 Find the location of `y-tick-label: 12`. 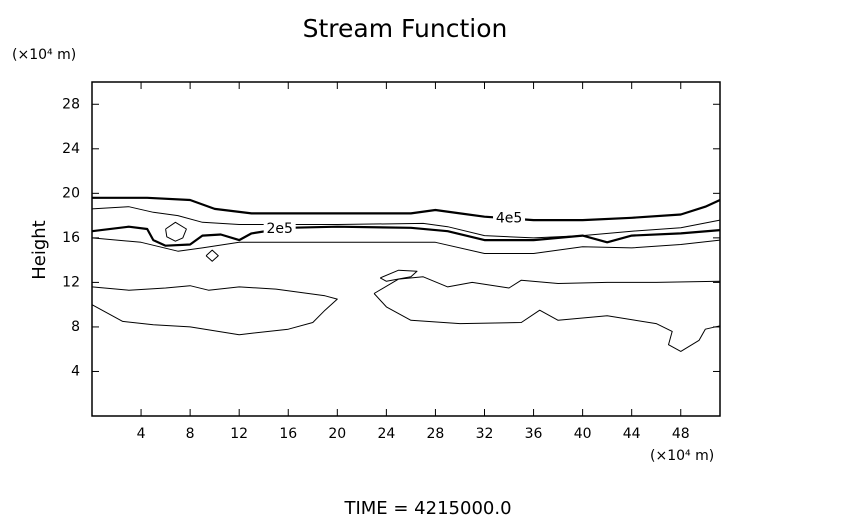

y-tick-label: 12 is located at coordinates (71, 282).